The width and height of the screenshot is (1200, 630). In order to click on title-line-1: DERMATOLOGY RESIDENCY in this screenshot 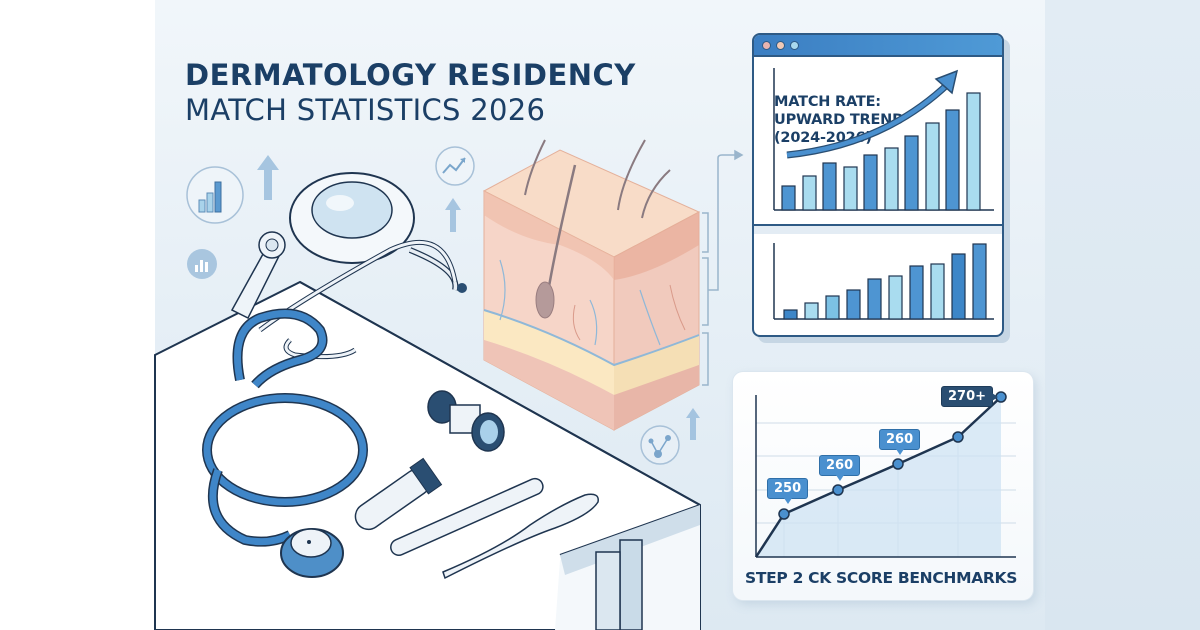, I will do `click(410, 75)`.